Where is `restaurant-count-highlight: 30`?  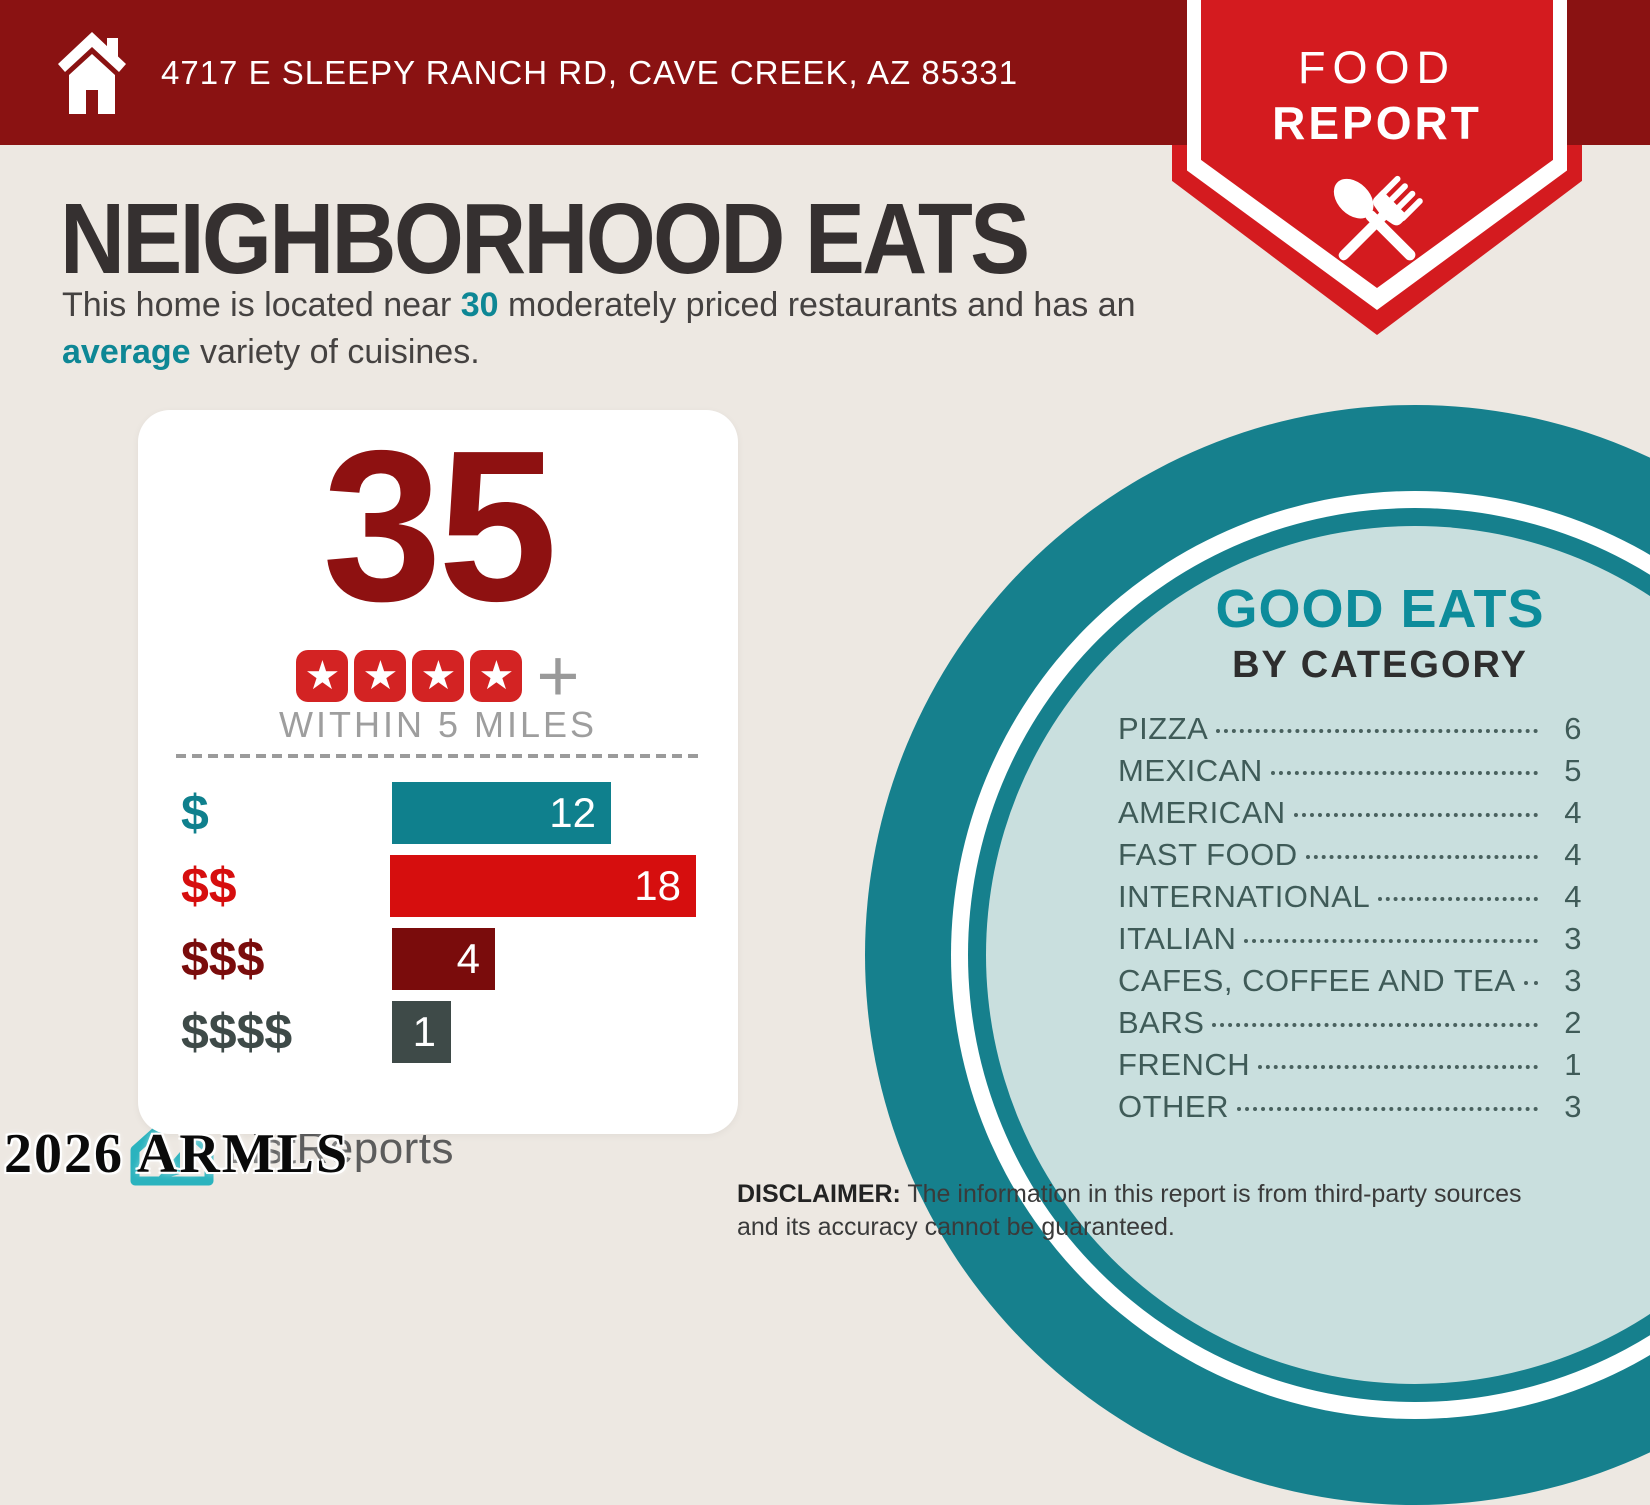 restaurant-count-highlight: 30 is located at coordinates (479, 305).